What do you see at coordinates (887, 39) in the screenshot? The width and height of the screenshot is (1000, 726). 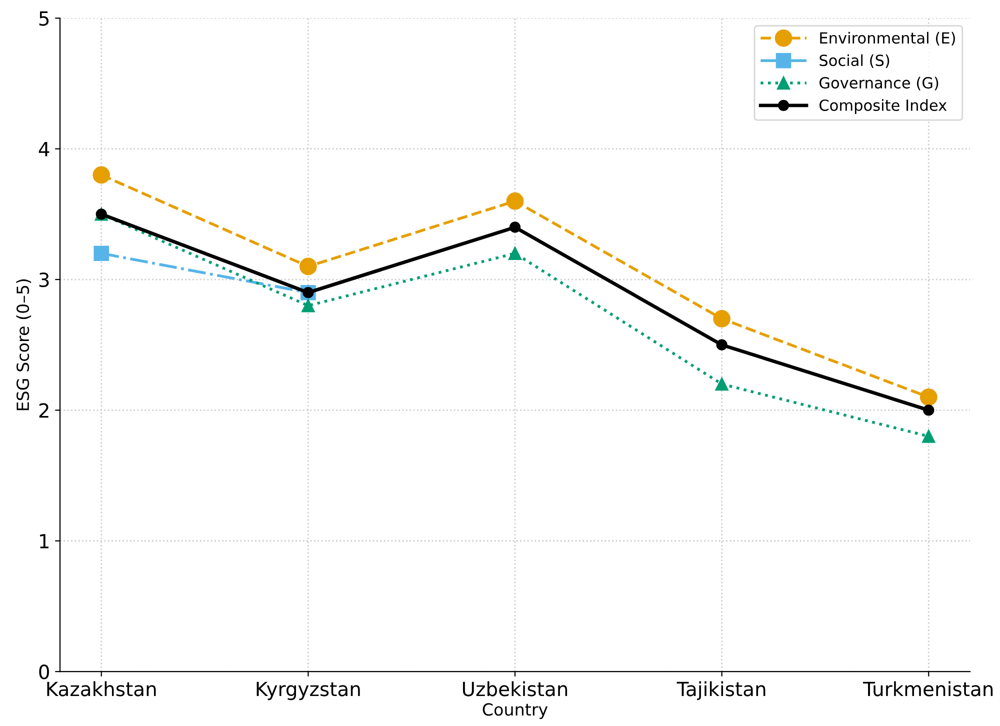 I see `legend-label: Environmental (E)` at bounding box center [887, 39].